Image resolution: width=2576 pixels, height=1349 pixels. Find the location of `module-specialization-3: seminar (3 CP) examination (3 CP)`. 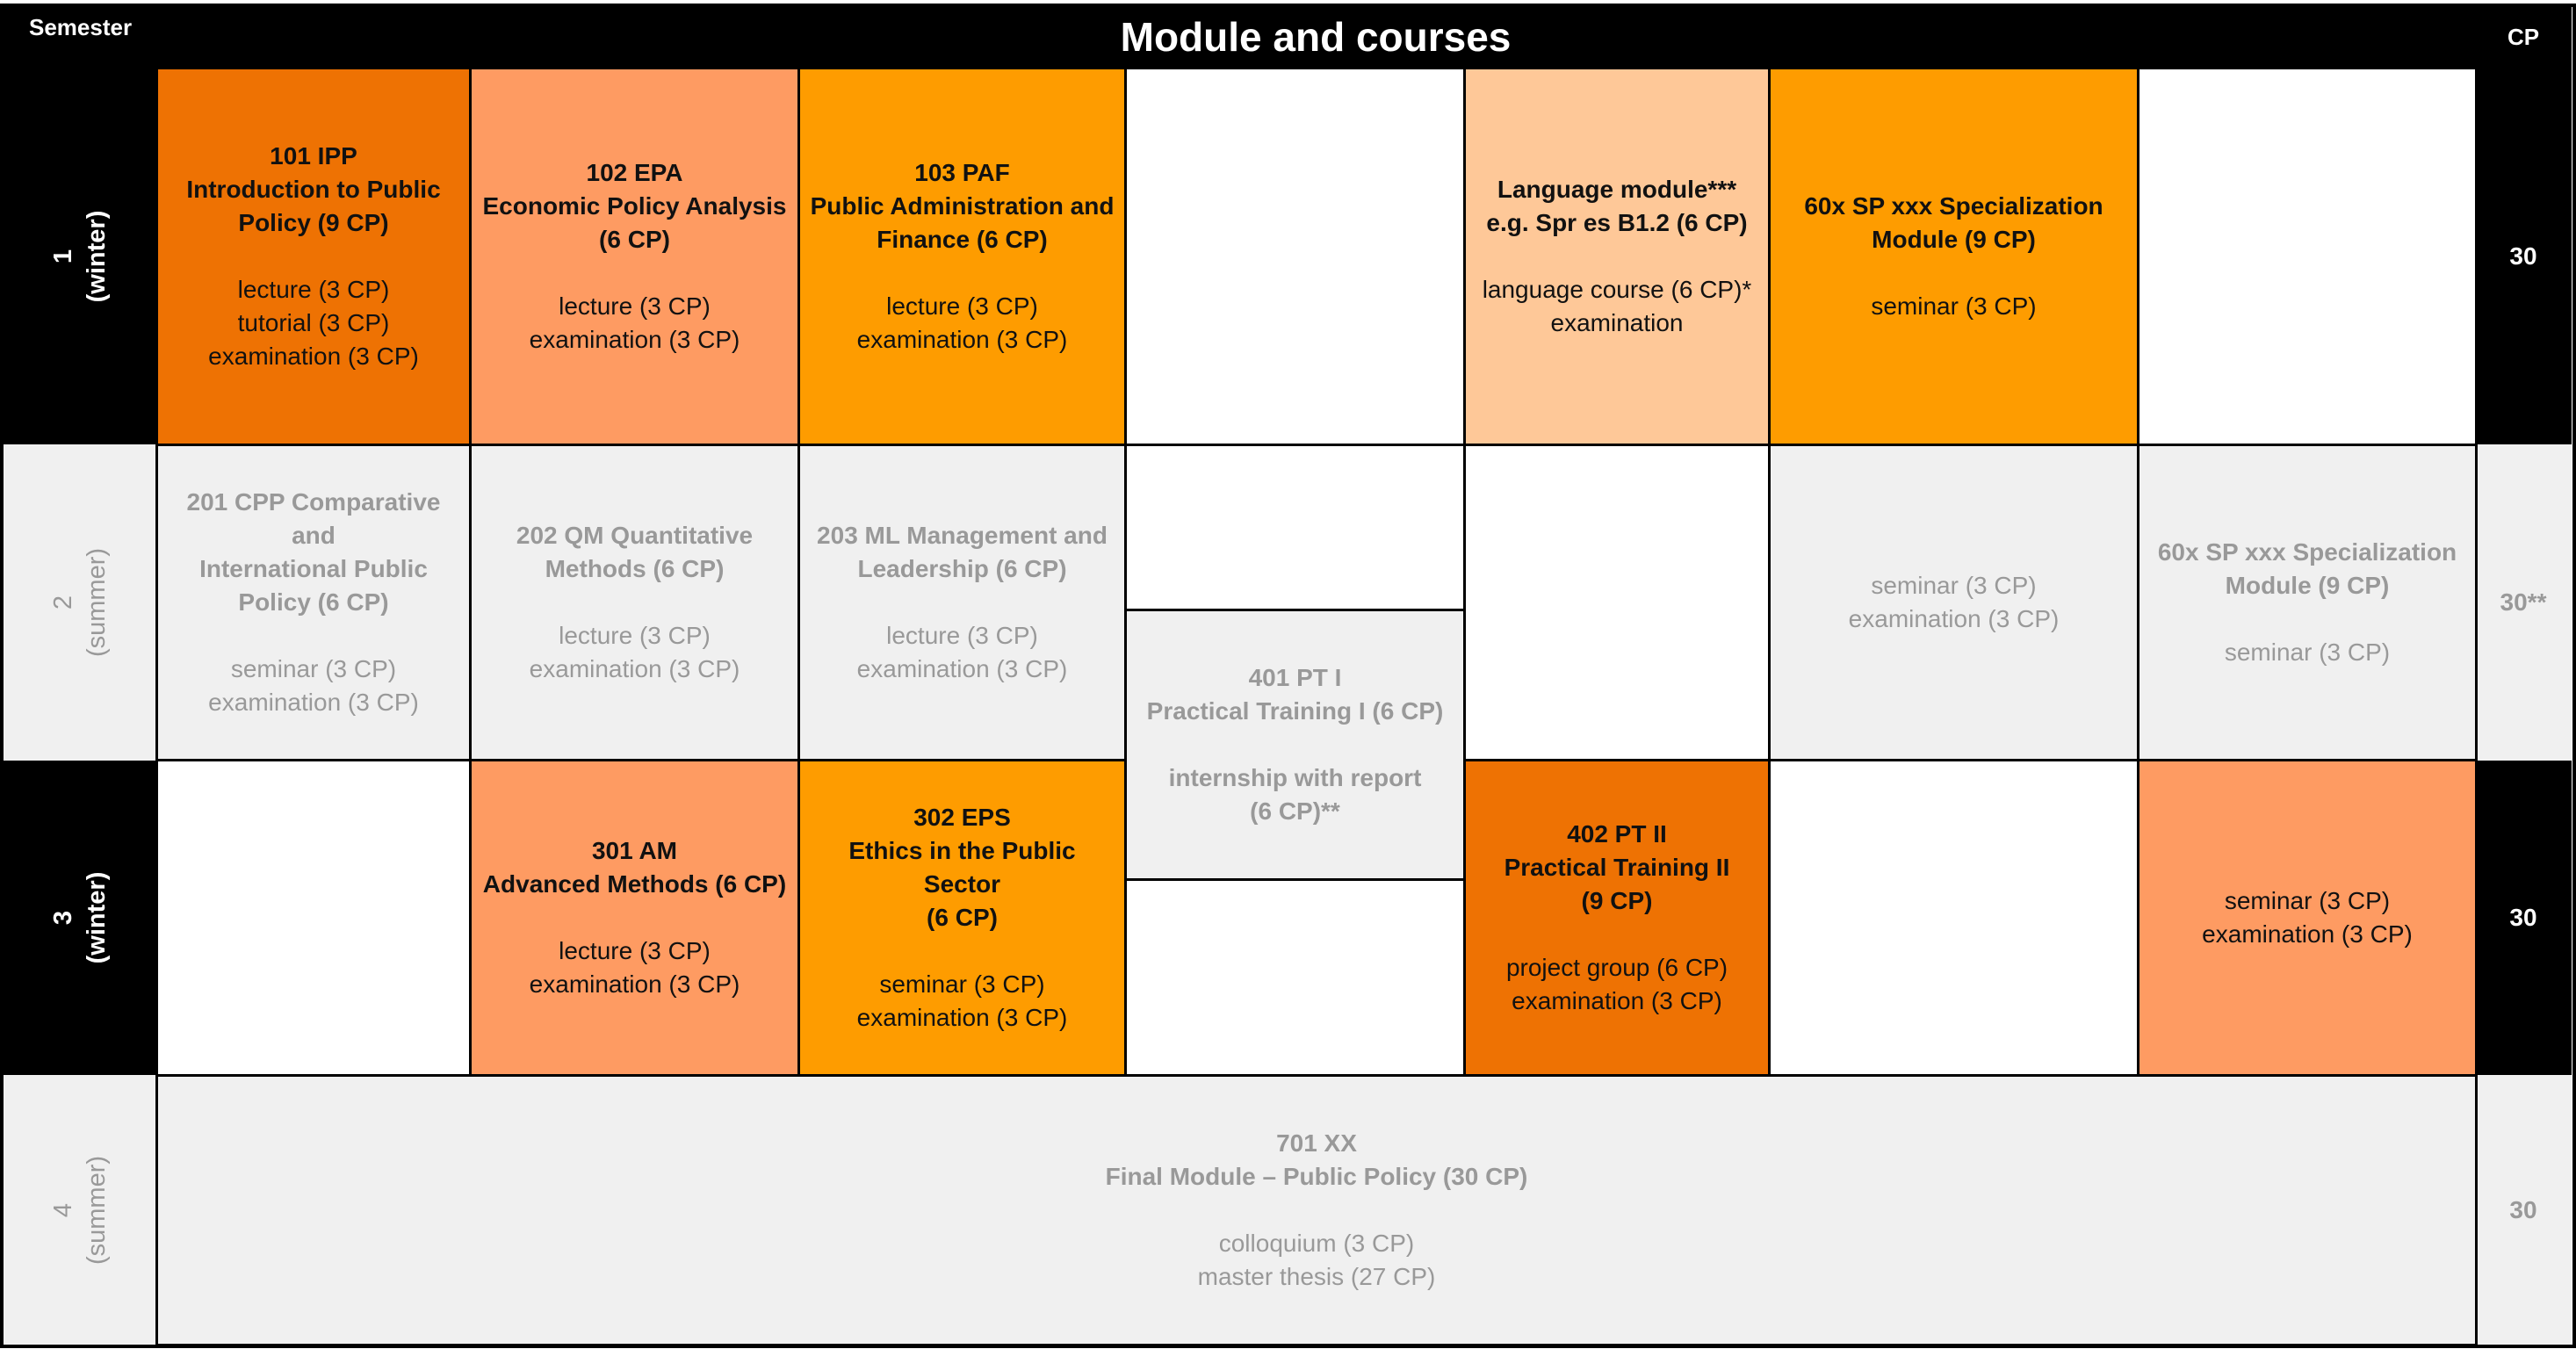

module-specialization-3: seminar (3 CP) examination (3 CP) is located at coordinates (2307, 918).